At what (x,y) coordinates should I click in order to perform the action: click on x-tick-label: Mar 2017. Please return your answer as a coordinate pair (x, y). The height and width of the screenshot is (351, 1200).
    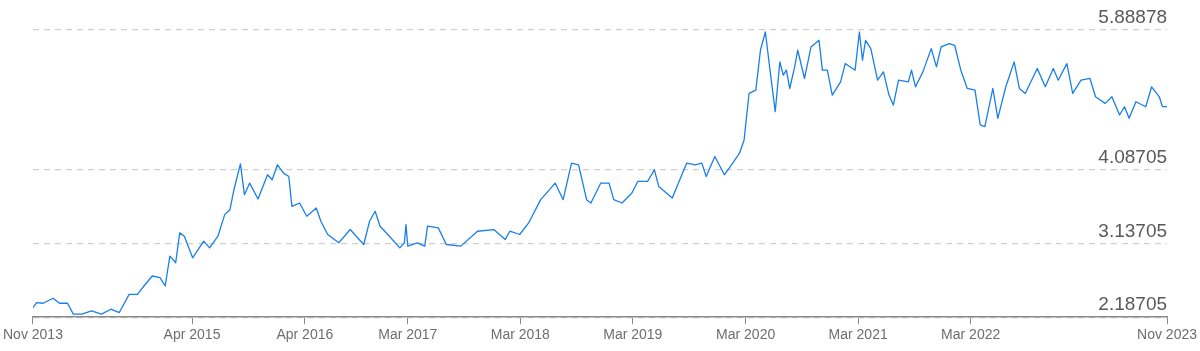
    Looking at the image, I should click on (408, 334).